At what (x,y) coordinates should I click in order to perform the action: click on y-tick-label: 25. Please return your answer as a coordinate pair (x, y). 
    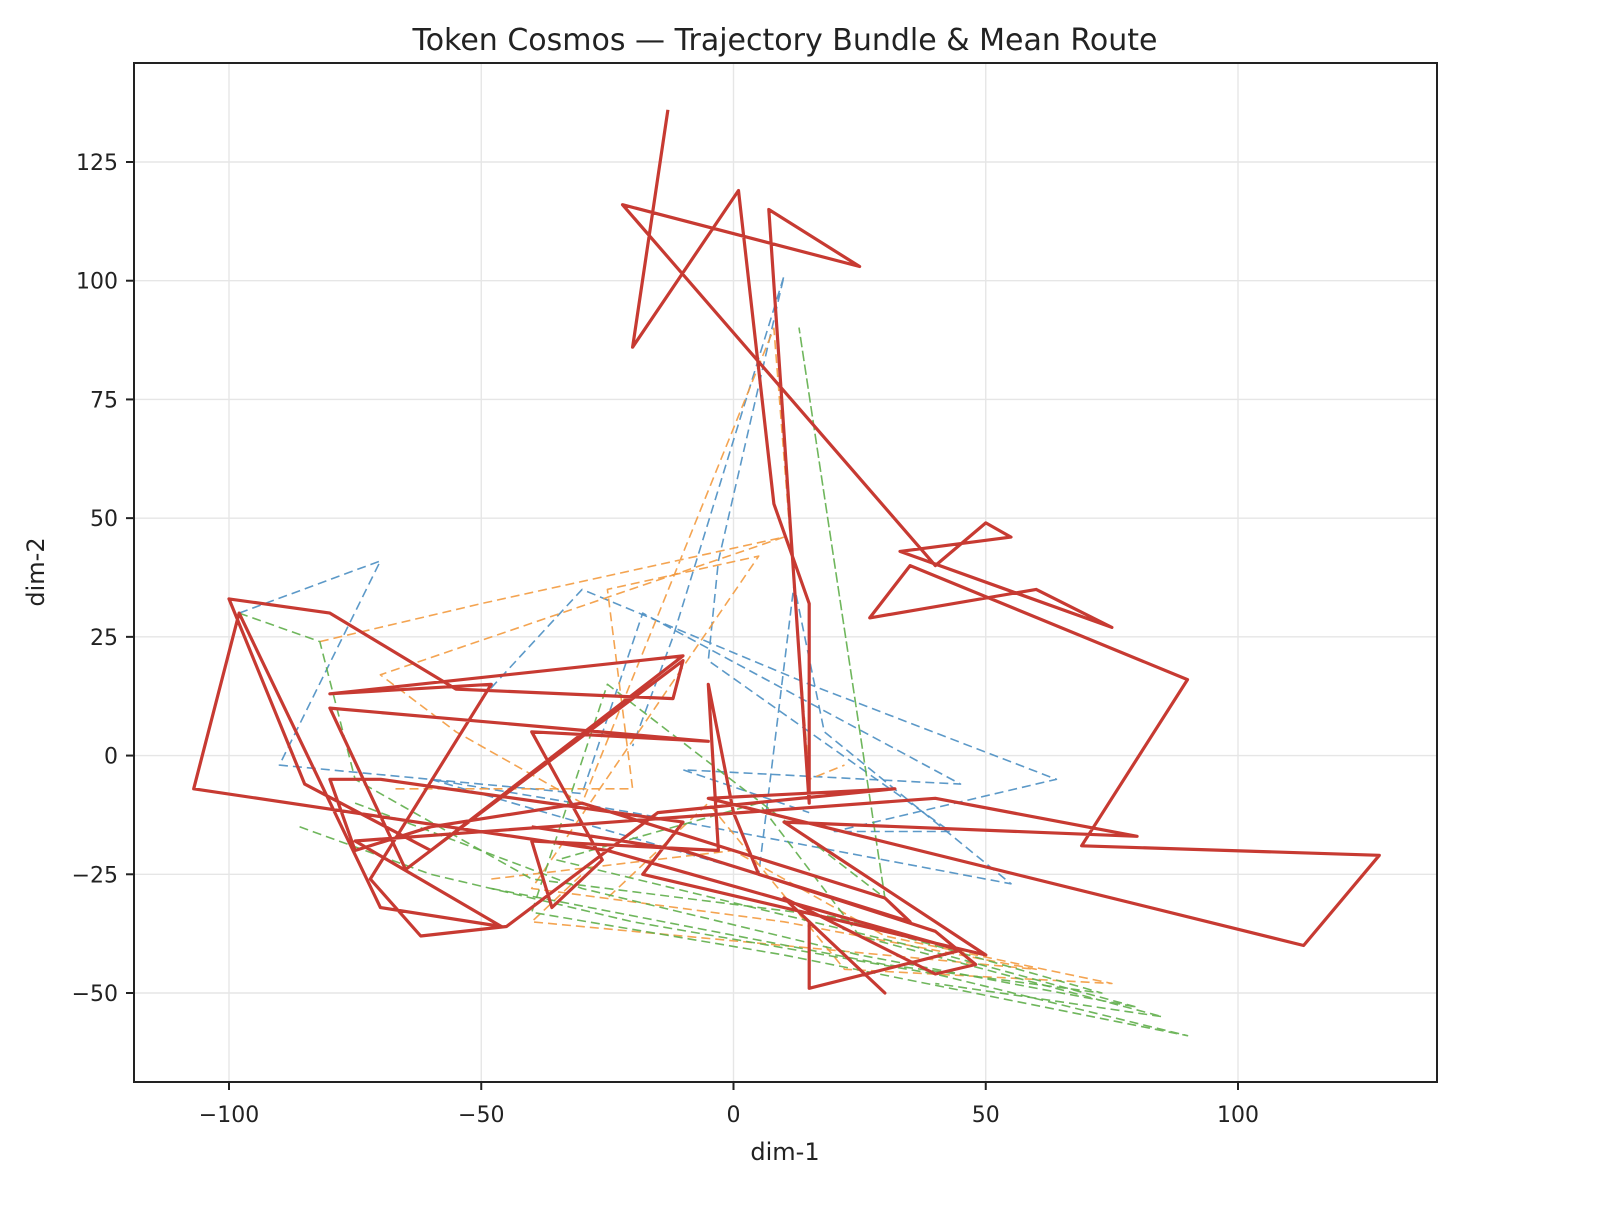
    Looking at the image, I should click on (104, 638).